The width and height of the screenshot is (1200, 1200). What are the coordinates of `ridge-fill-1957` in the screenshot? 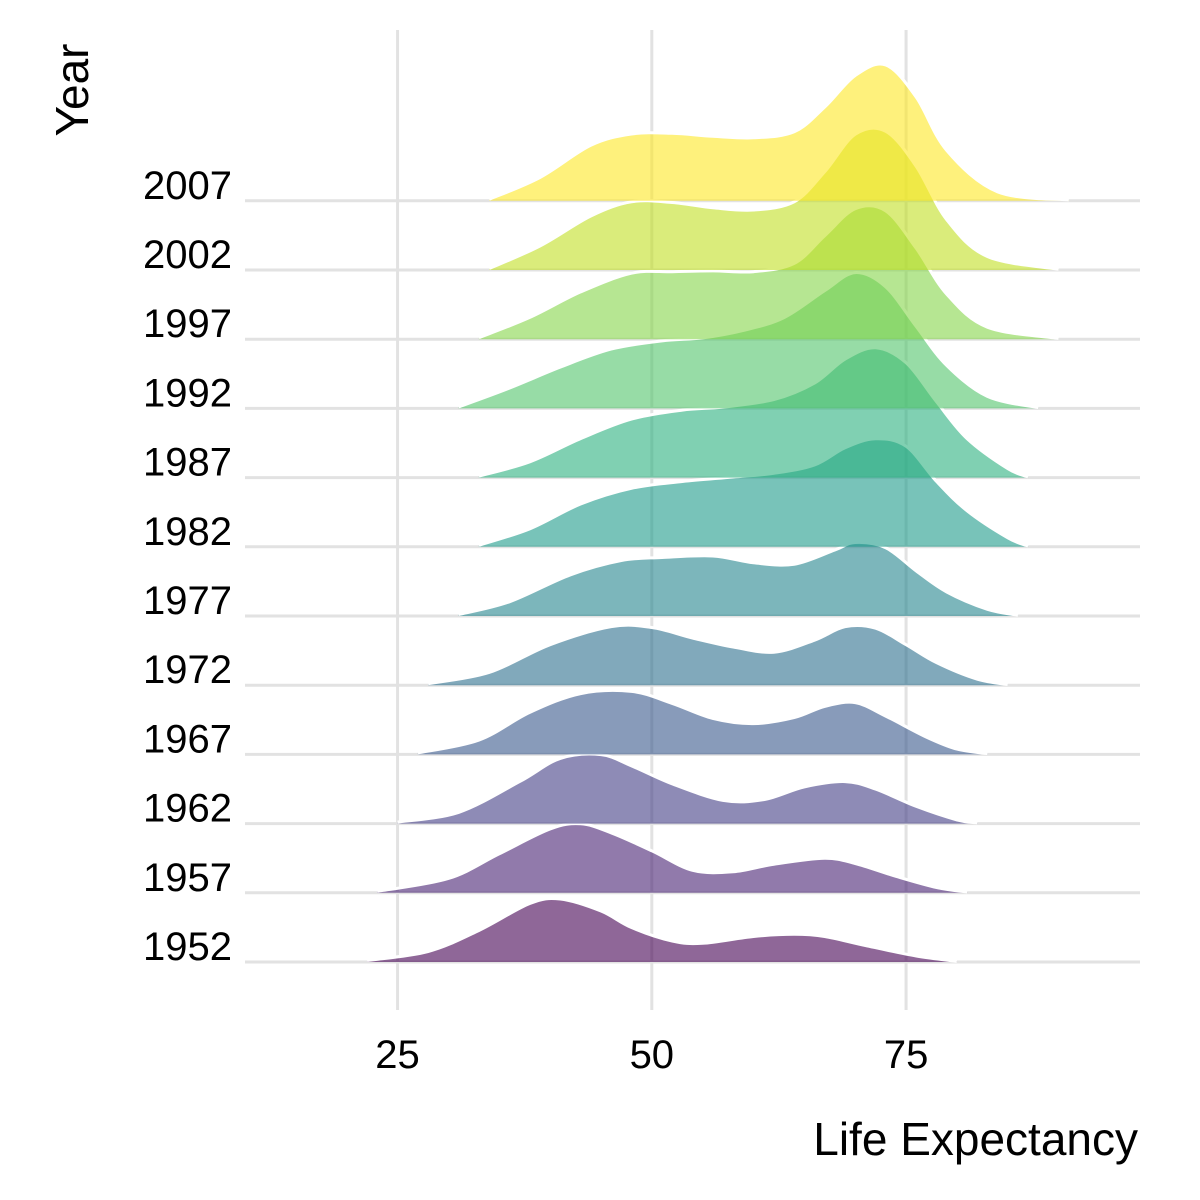 It's located at (672, 858).